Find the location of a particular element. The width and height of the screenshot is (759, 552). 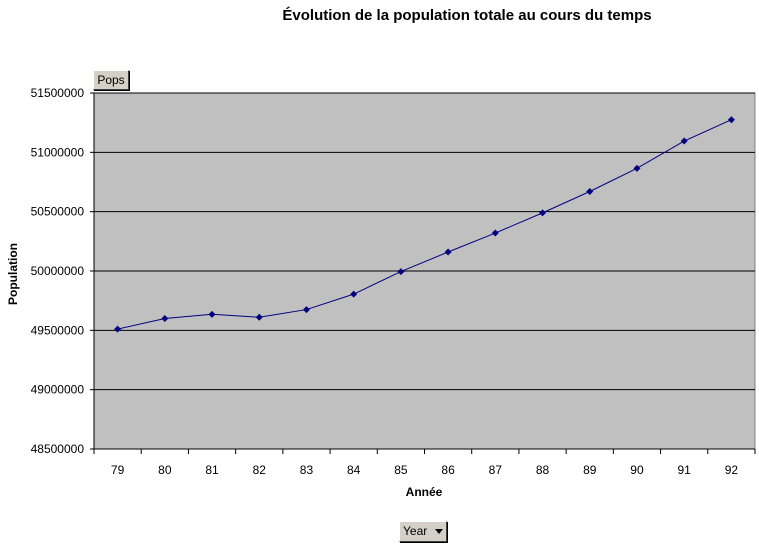

y-tick-label: 50500000 is located at coordinates (58, 212).